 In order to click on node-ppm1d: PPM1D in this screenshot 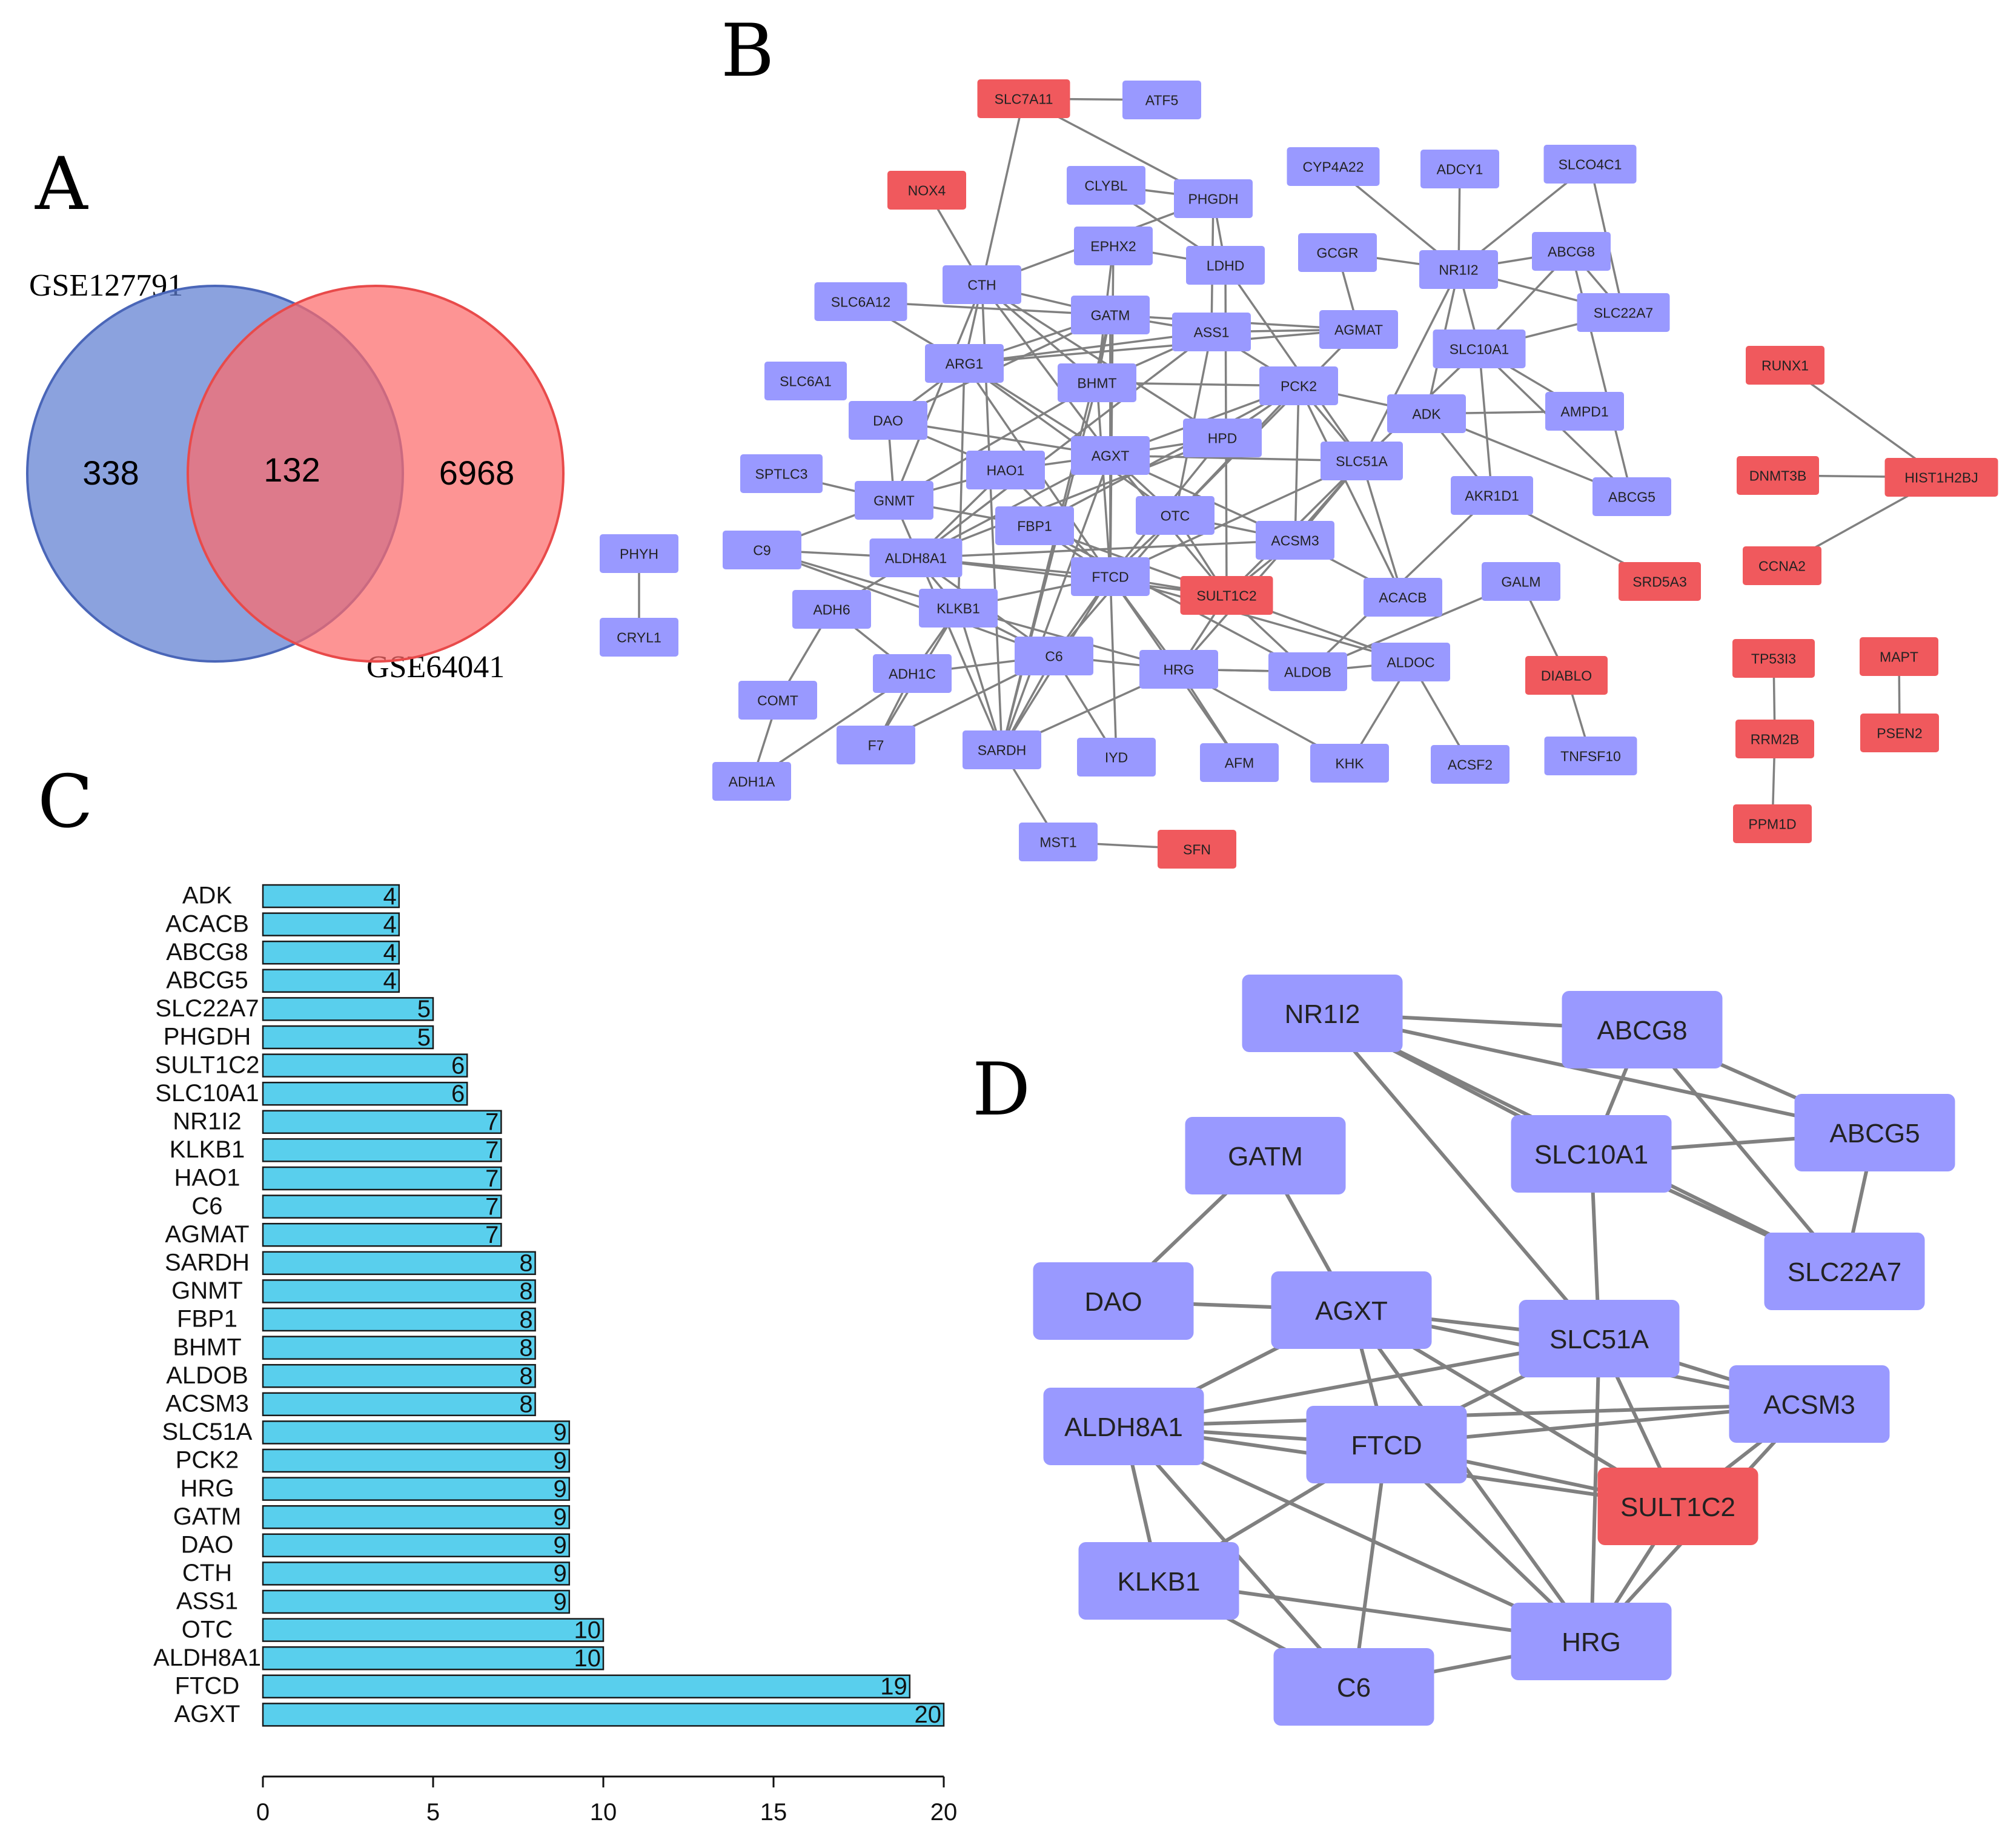, I will do `click(1772, 823)`.